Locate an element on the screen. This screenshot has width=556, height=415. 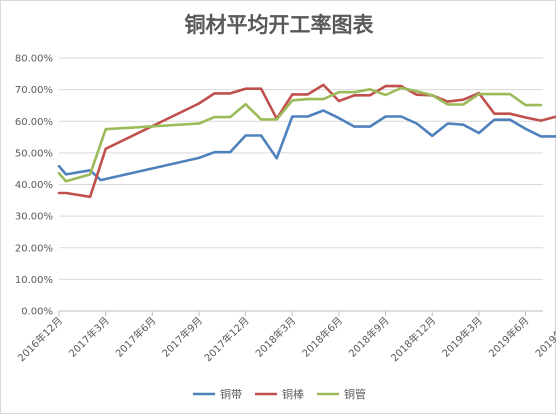
x-tick-label: 2016年12月 is located at coordinates (40, 339).